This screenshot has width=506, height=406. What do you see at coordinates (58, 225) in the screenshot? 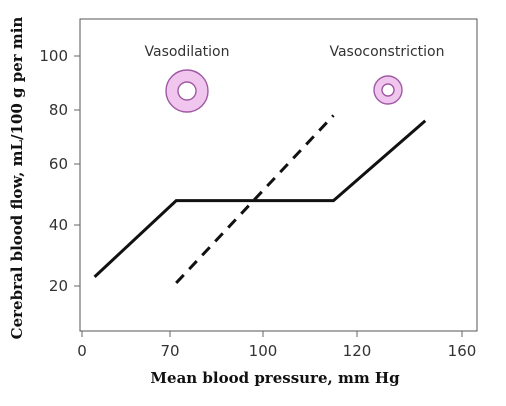
I see `y-tick-label: 40` at bounding box center [58, 225].